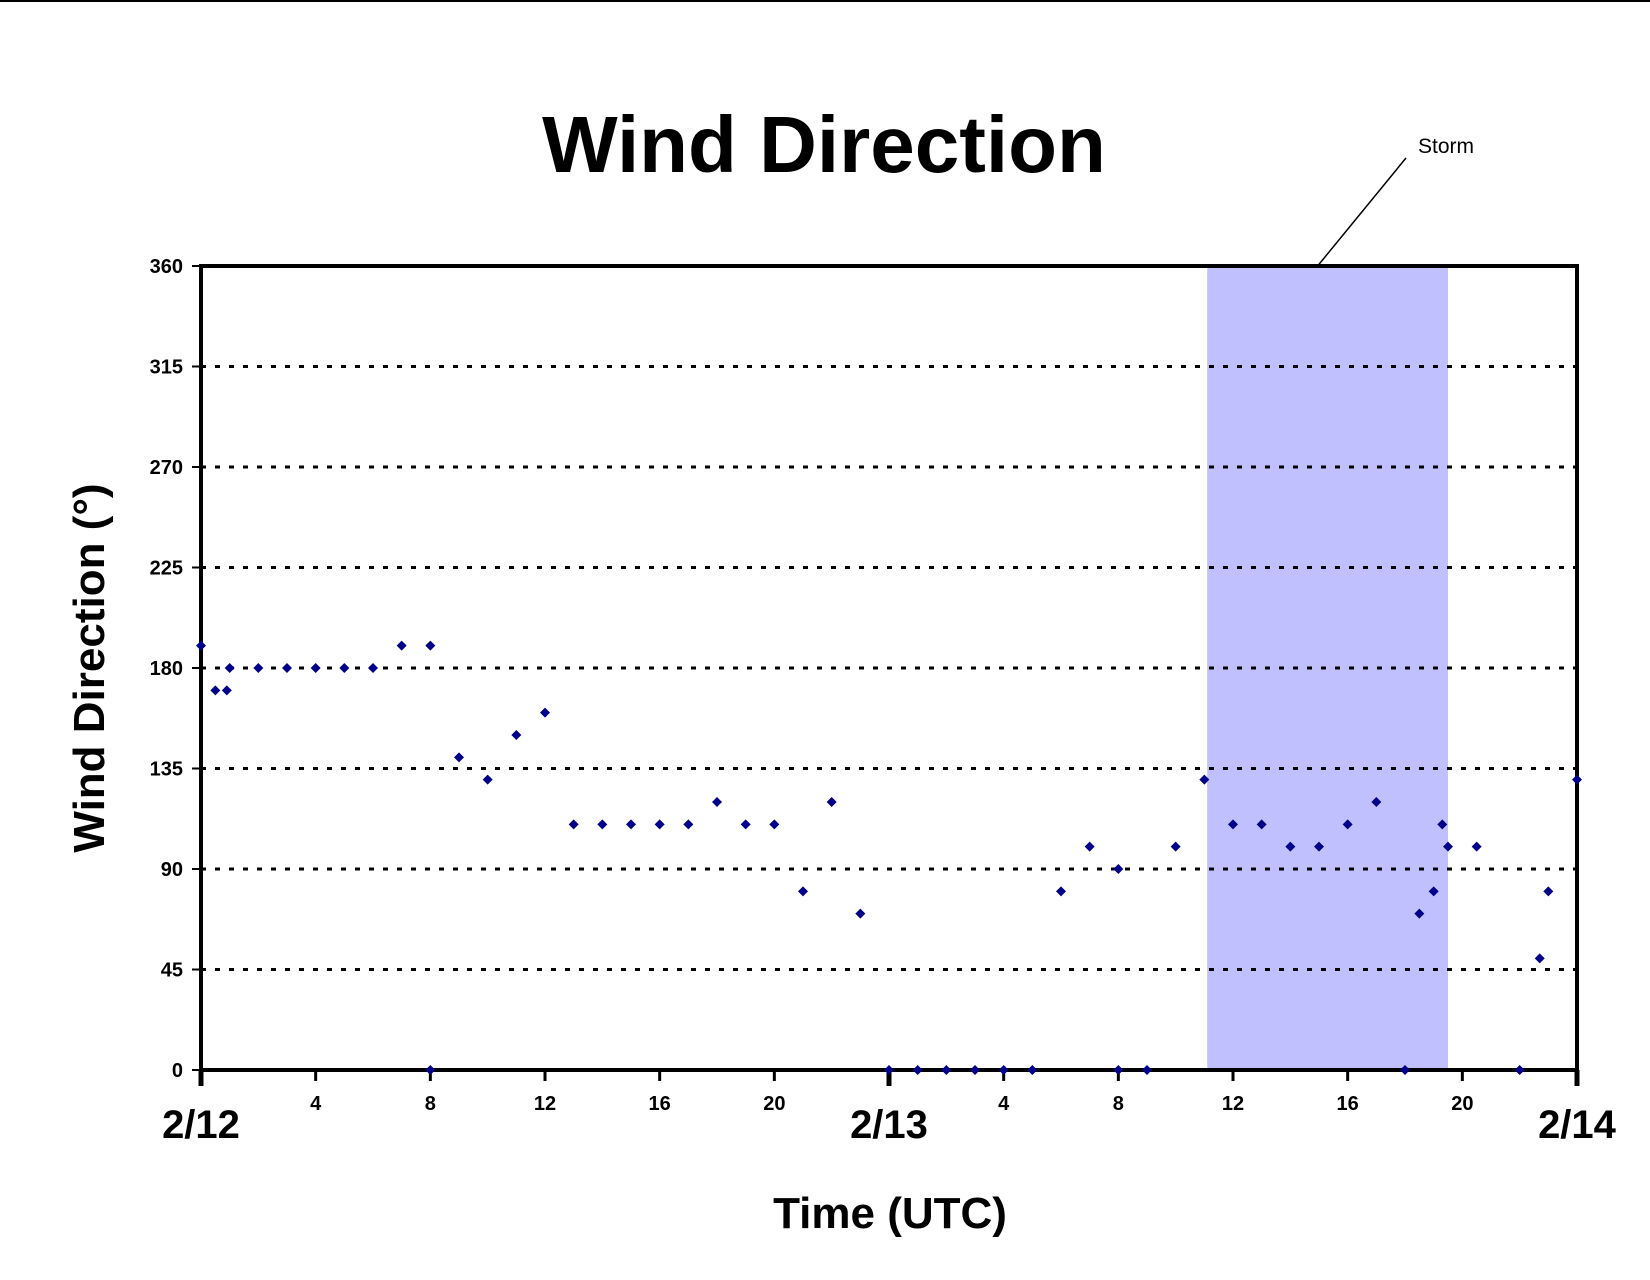 Image resolution: width=1650 pixels, height=1280 pixels. I want to click on y-tick-label: 90, so click(172, 870).